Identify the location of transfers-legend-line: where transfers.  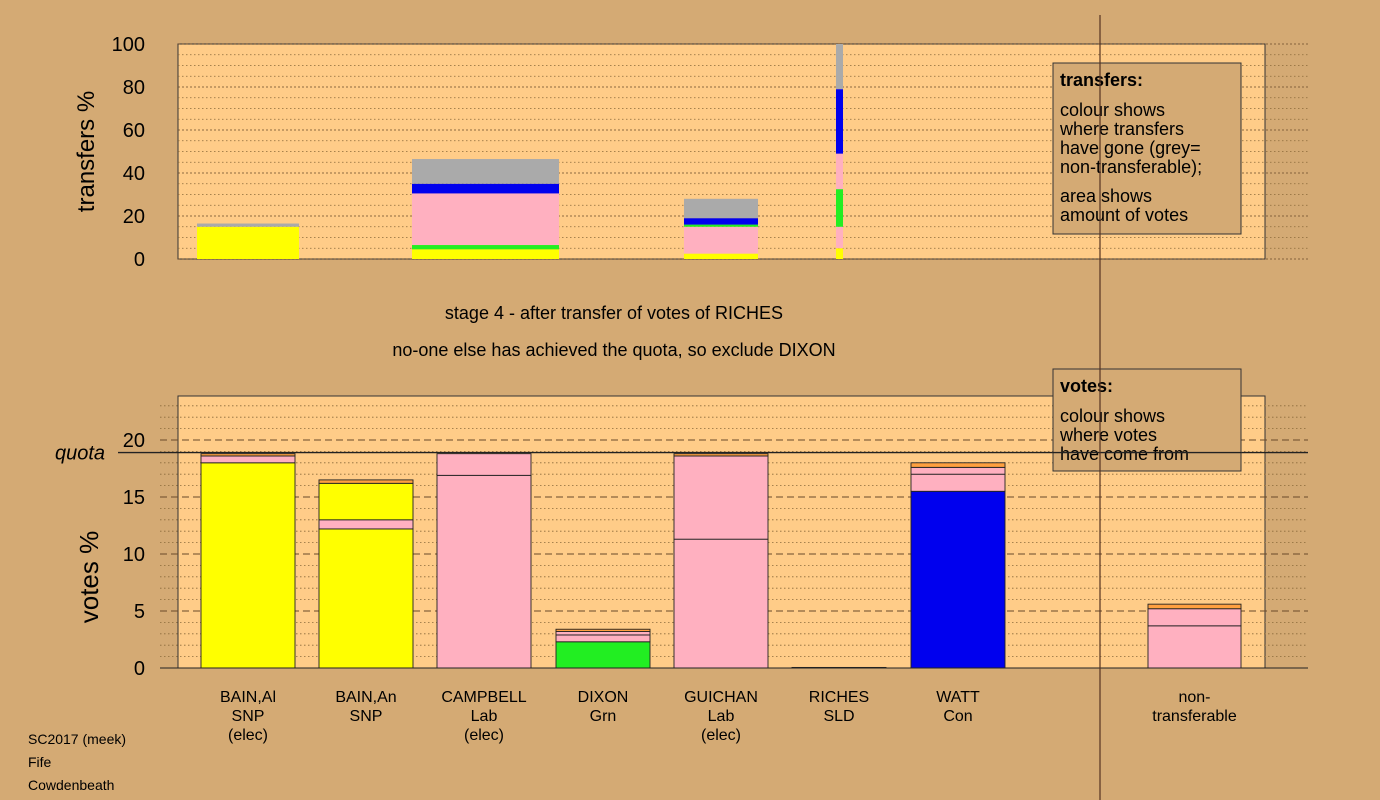
(1121, 129).